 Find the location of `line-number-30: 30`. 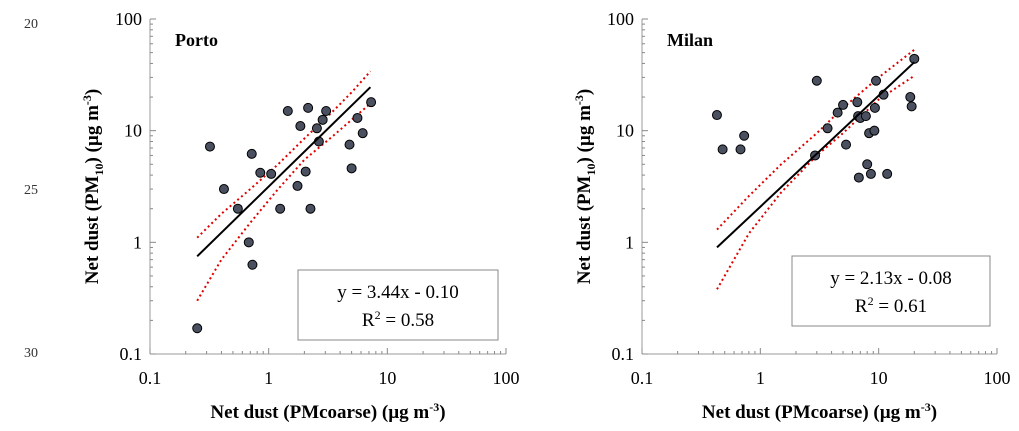

line-number-30: 30 is located at coordinates (31, 353).